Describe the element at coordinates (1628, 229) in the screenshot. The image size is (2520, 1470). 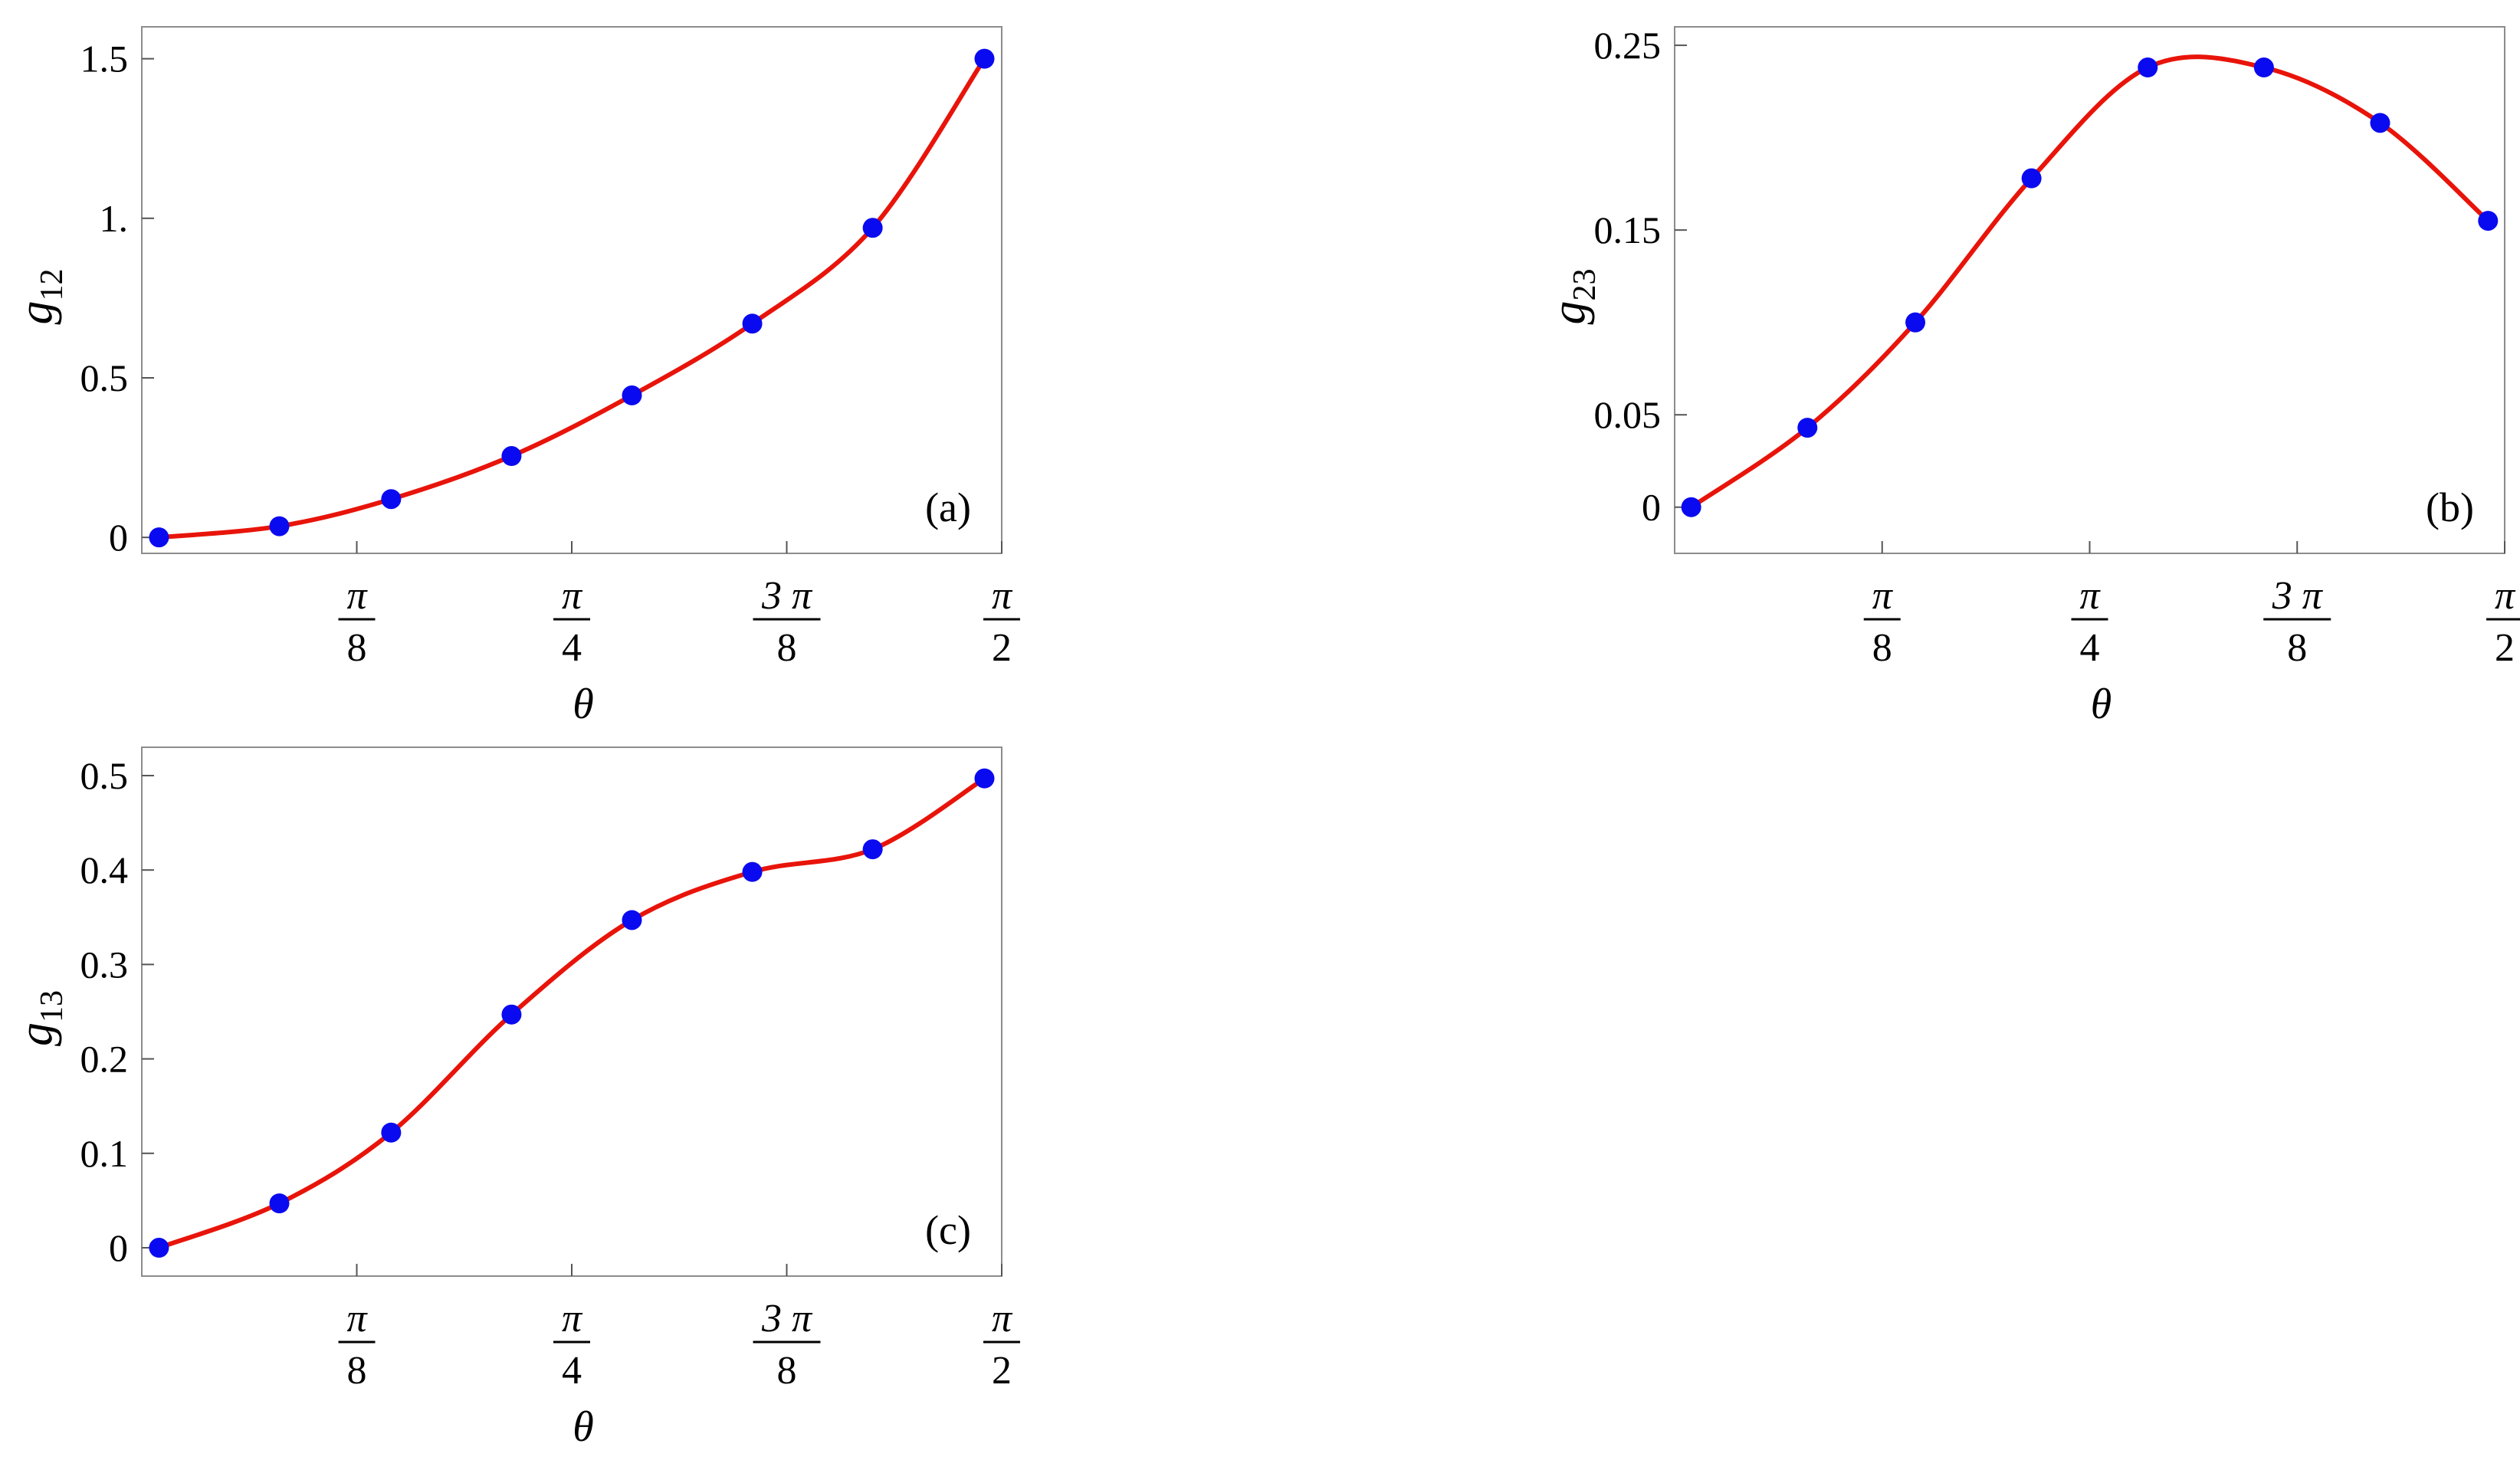
I see `y-tick-label: 0.15` at that location.